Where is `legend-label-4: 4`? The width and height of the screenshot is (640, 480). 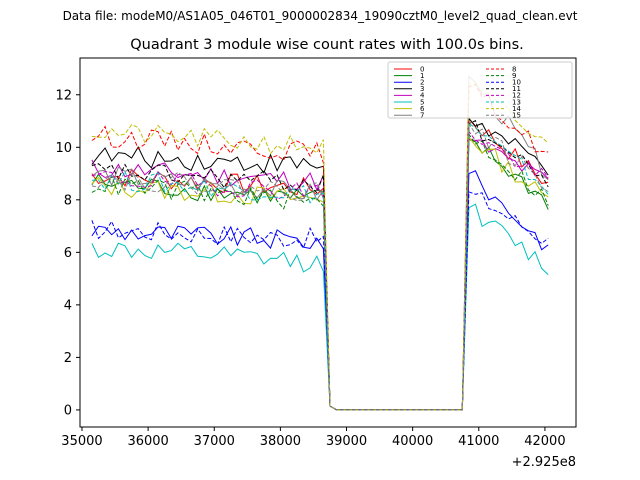 legend-label-4: 4 is located at coordinates (422, 96).